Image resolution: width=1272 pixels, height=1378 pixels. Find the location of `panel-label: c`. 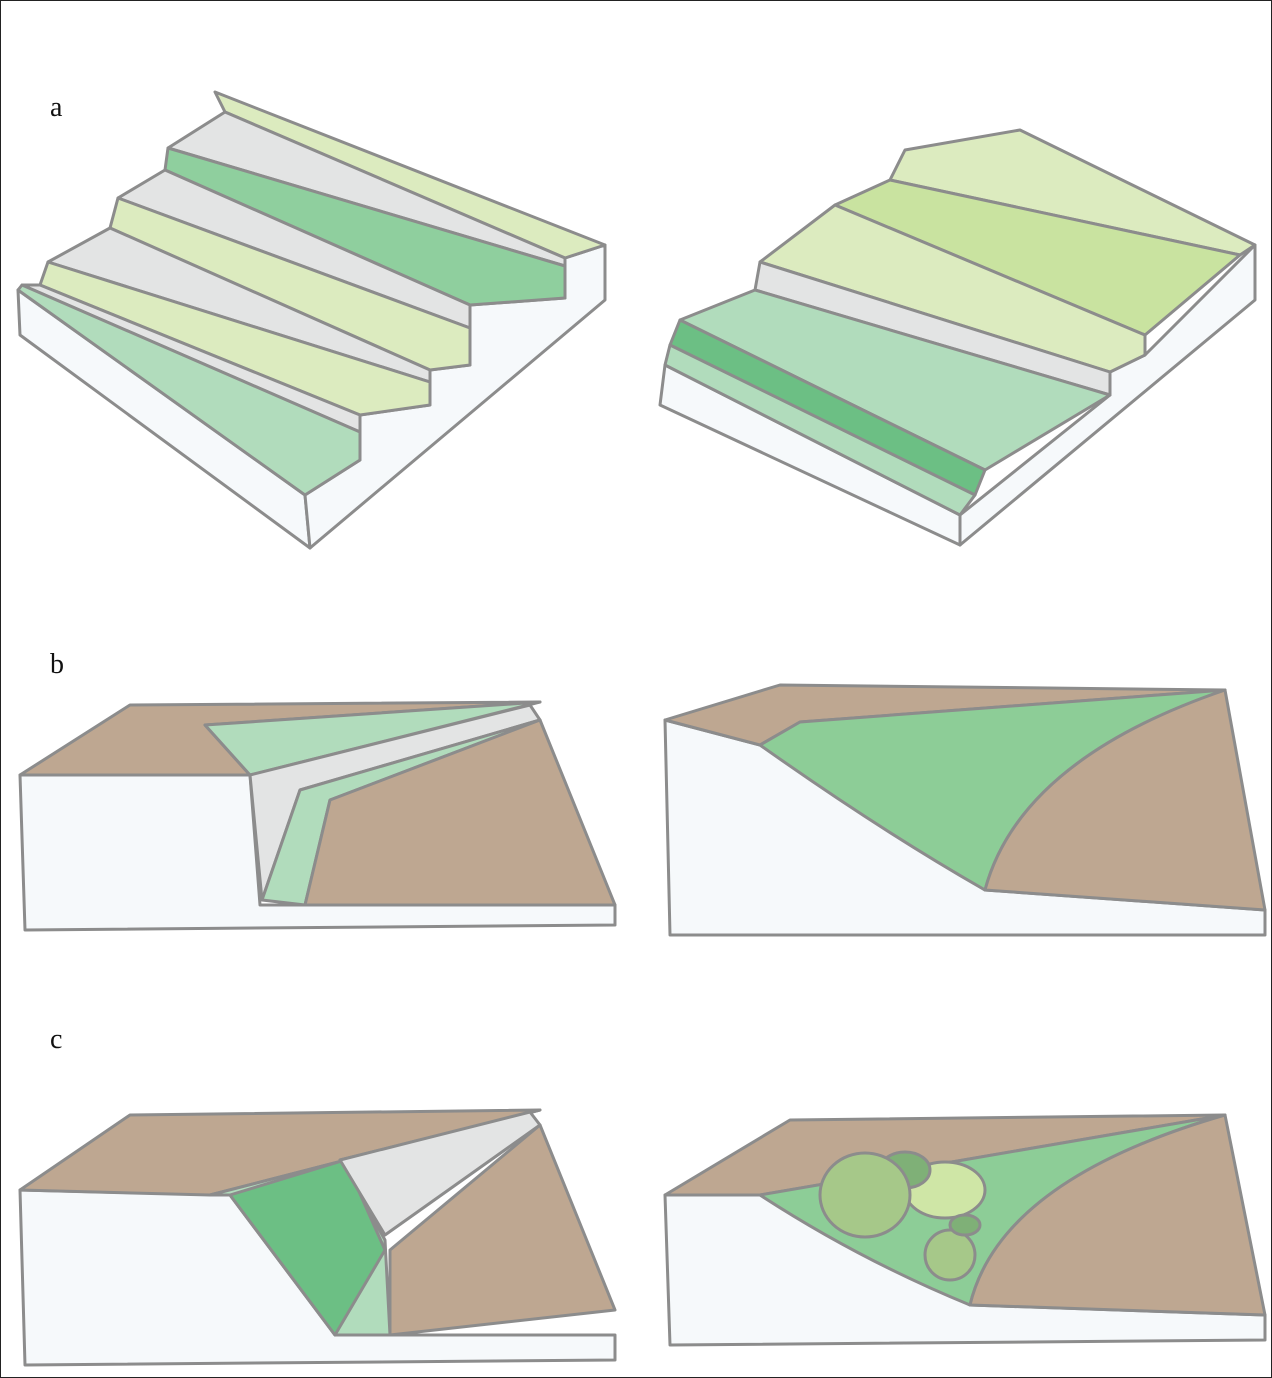

panel-label: c is located at coordinates (56, 1039).